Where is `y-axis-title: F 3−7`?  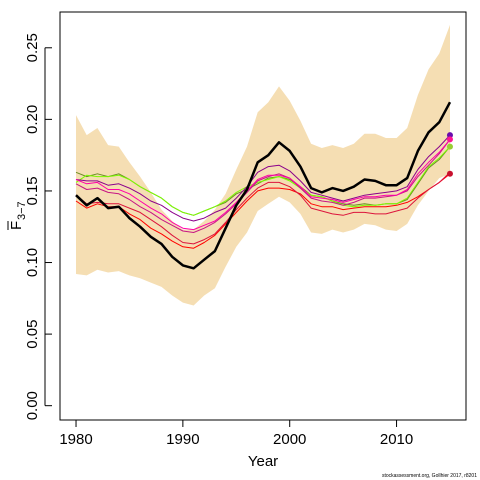
y-axis-title: F 3−7 is located at coordinates (17, 215).